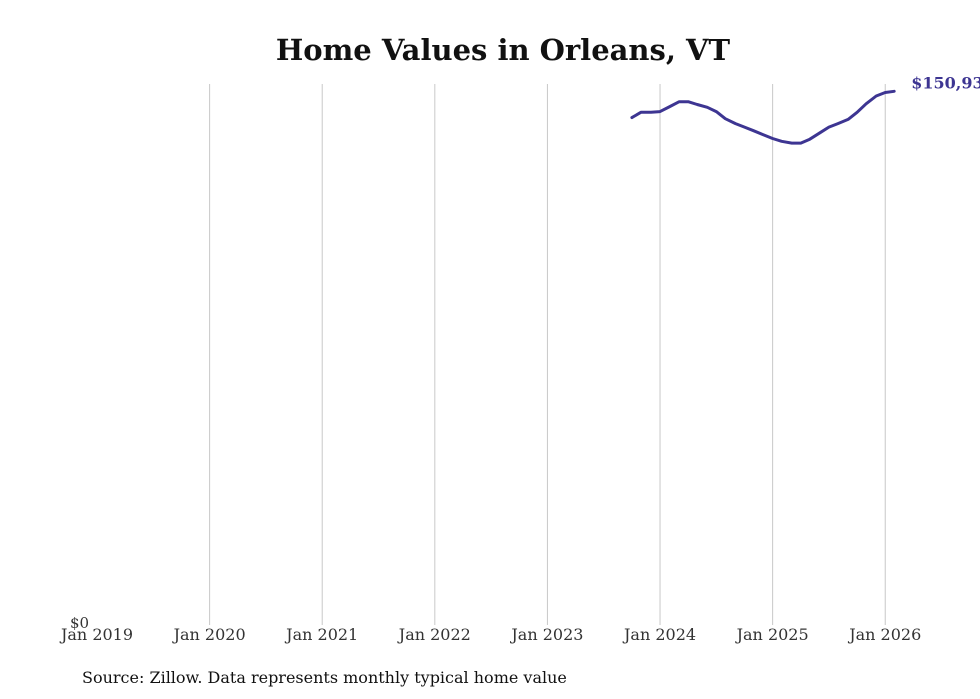 This screenshot has height=699, width=980. Describe the element at coordinates (884, 634) in the screenshot. I see `x-tick-label-2026: Jan 2026` at that location.